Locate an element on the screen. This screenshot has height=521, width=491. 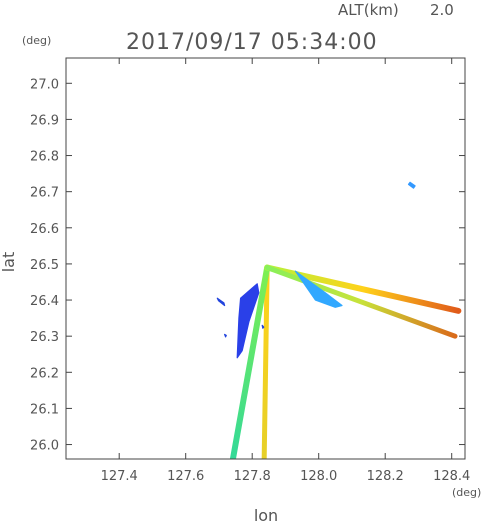
y-axis-label: lat is located at coordinates (9, 262).